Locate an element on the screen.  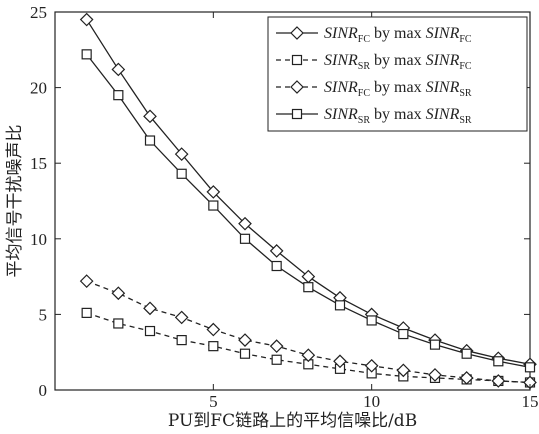
legend-label: SINRSR by max SINRFC is located at coordinates (398, 62).